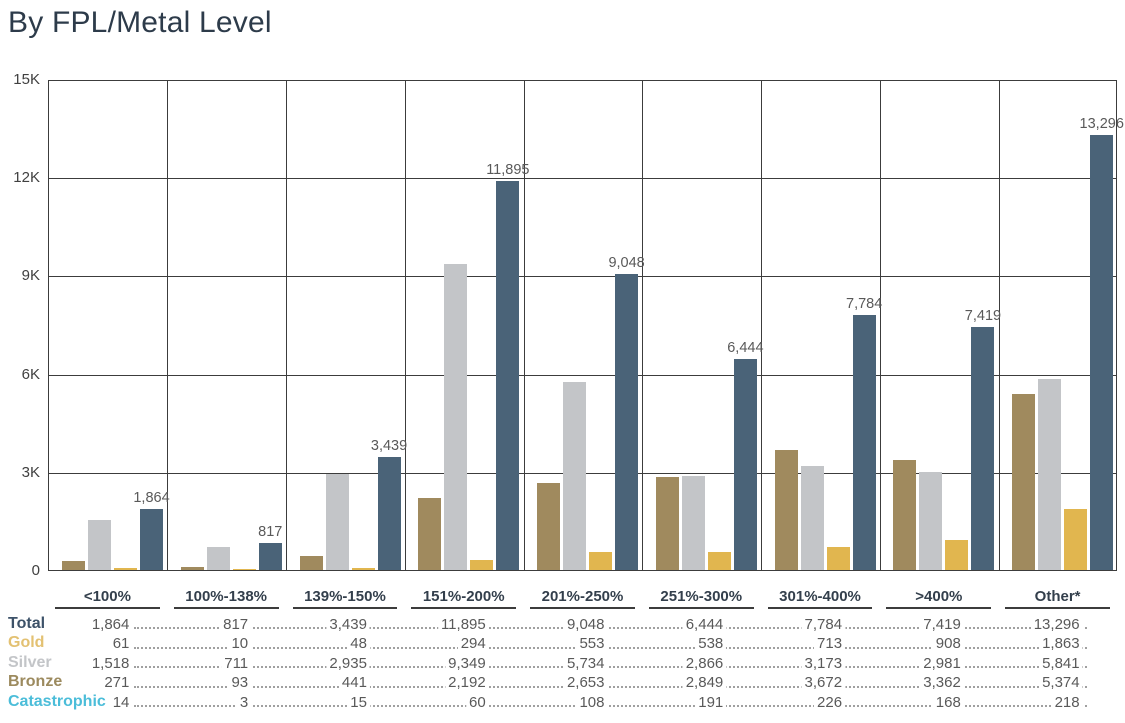 The height and width of the screenshot is (723, 1125). Describe the element at coordinates (1024, 482) in the screenshot. I see `bar-bronze-other-` at that location.